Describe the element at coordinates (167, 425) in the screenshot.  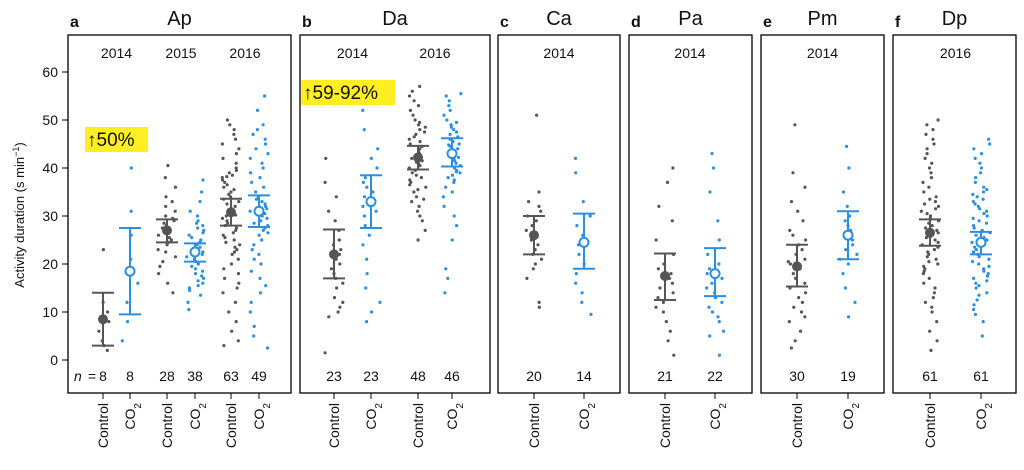
I see `x-label-control: Control` at that location.